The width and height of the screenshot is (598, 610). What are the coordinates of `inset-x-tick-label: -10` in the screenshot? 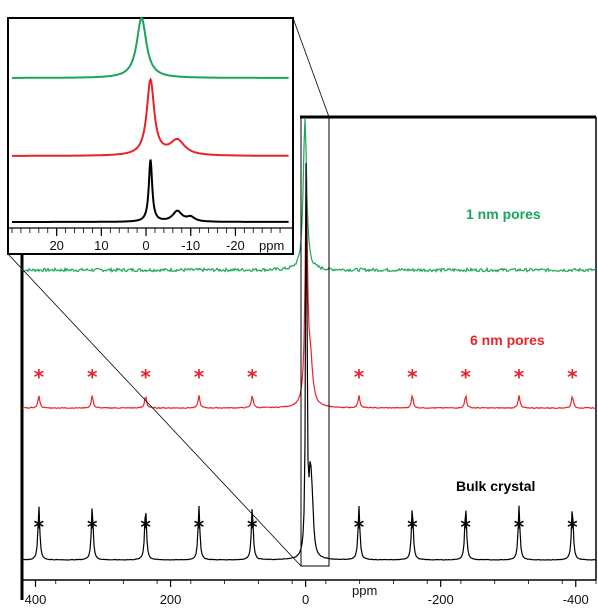 It's located at (190, 245).